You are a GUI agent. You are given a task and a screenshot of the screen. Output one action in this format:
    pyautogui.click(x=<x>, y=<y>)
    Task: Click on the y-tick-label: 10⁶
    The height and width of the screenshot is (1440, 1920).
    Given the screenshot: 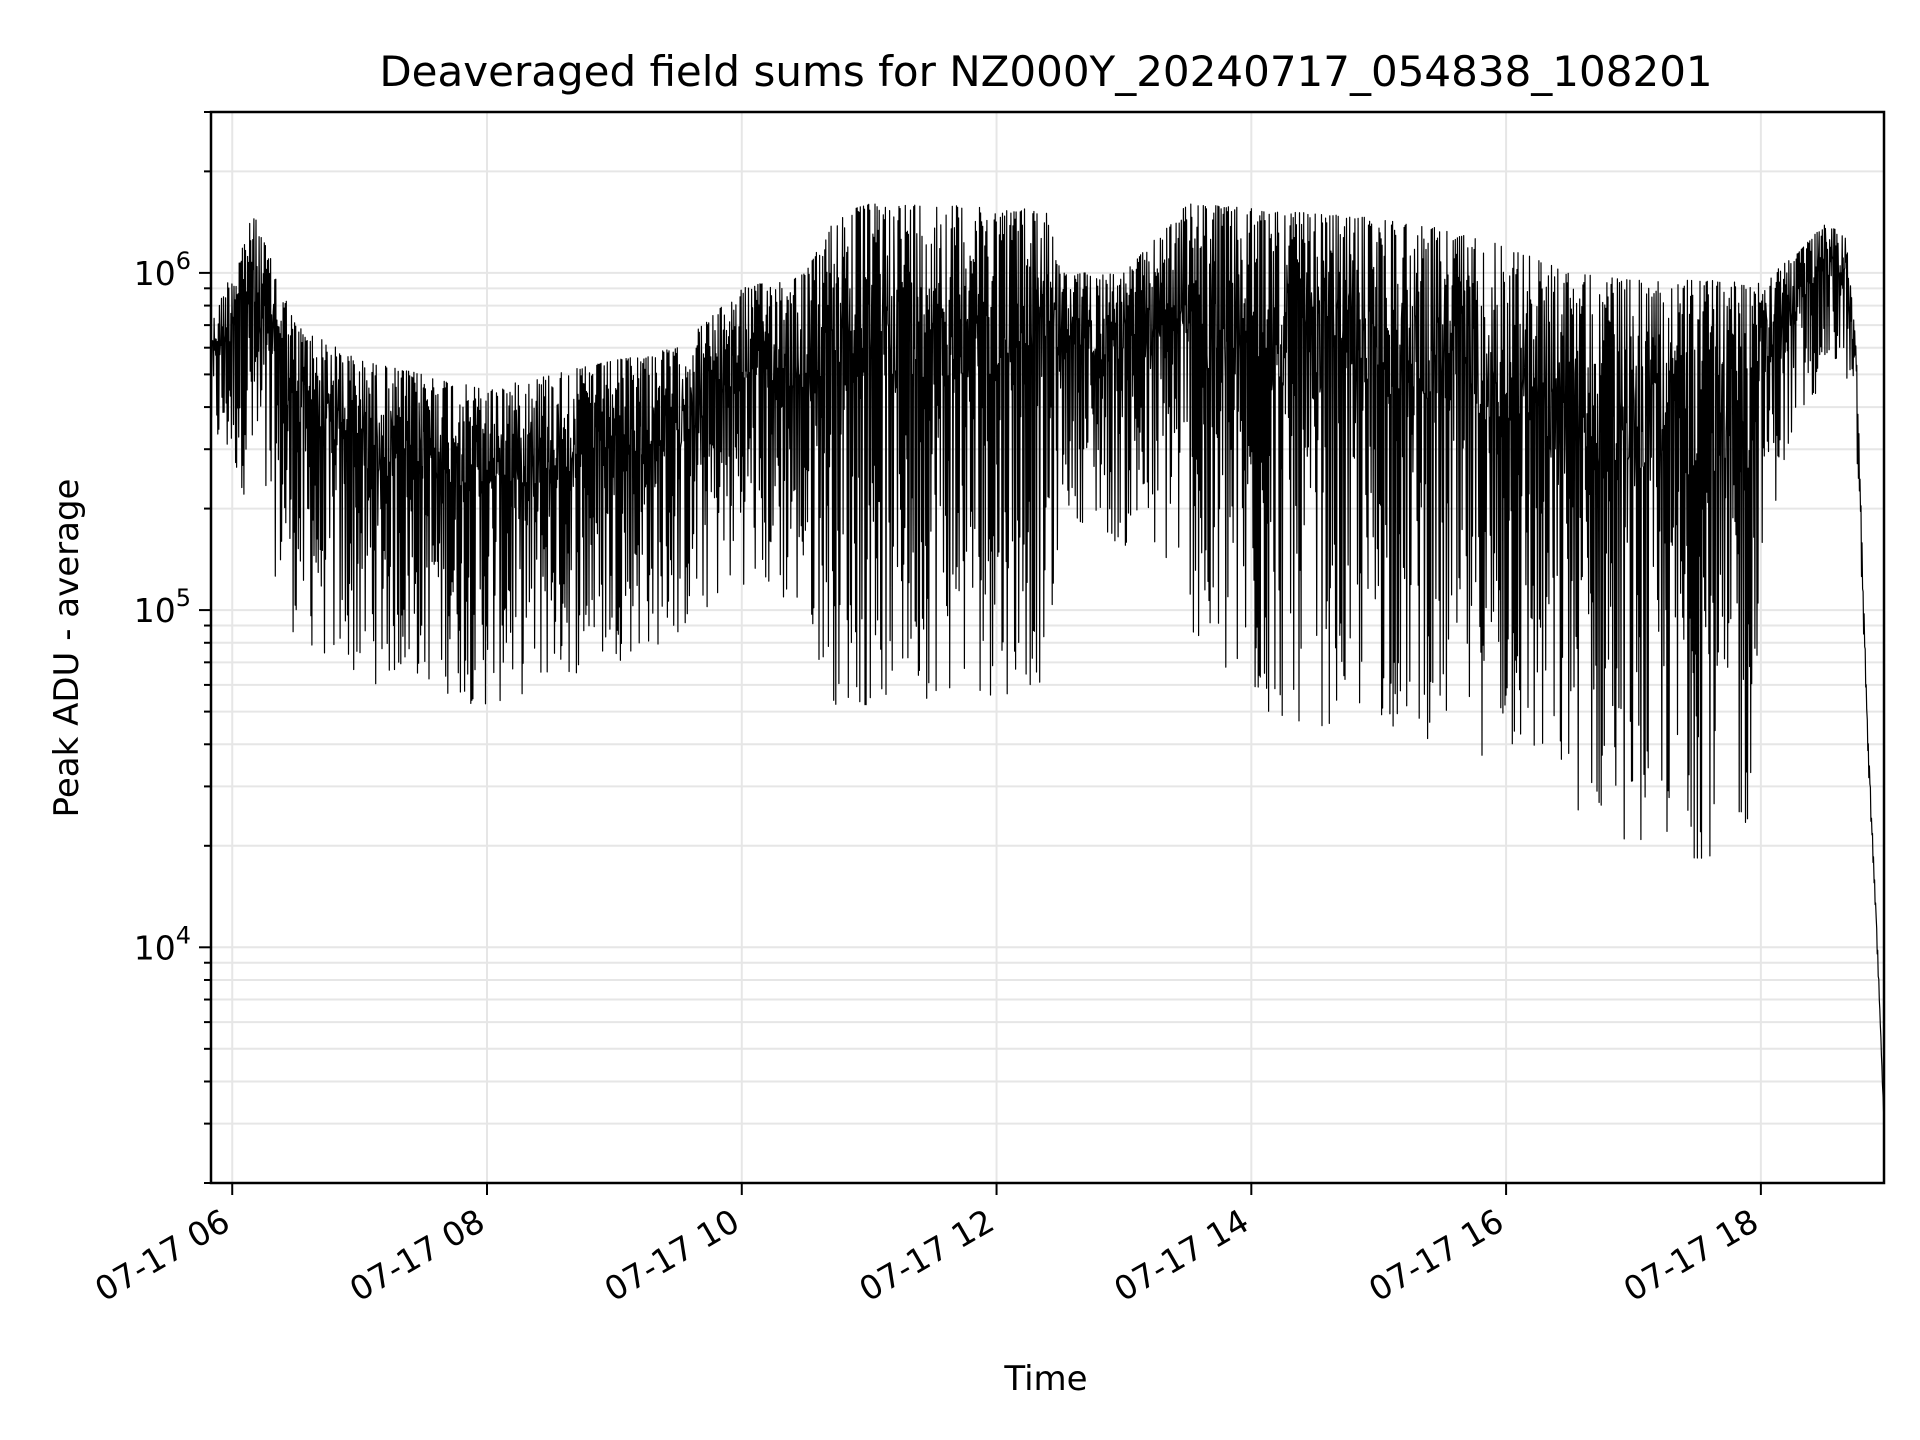 What is the action you would take?
    pyautogui.click(x=162, y=270)
    